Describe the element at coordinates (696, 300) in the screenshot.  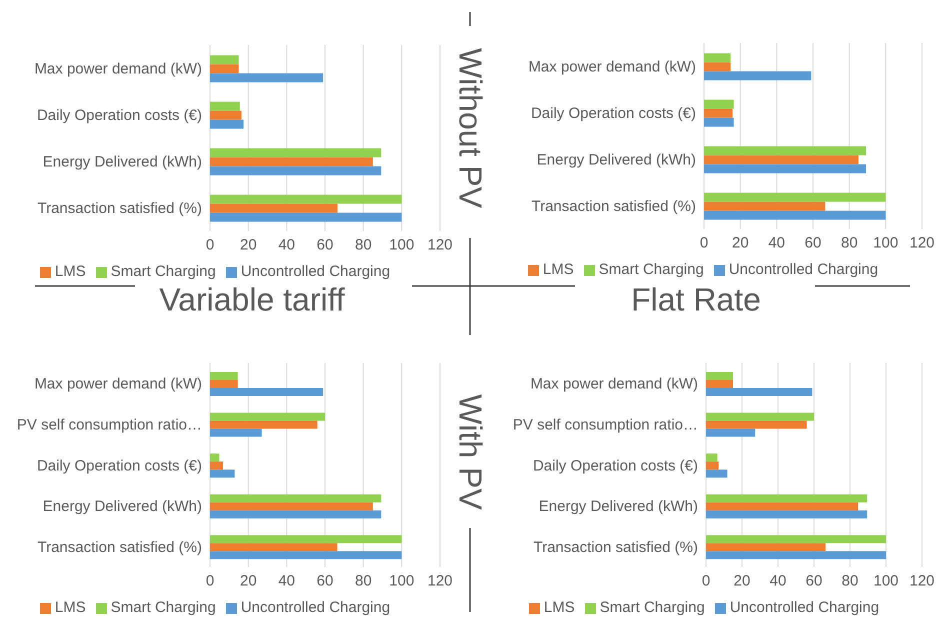
I see `text: Flat Rate` at that location.